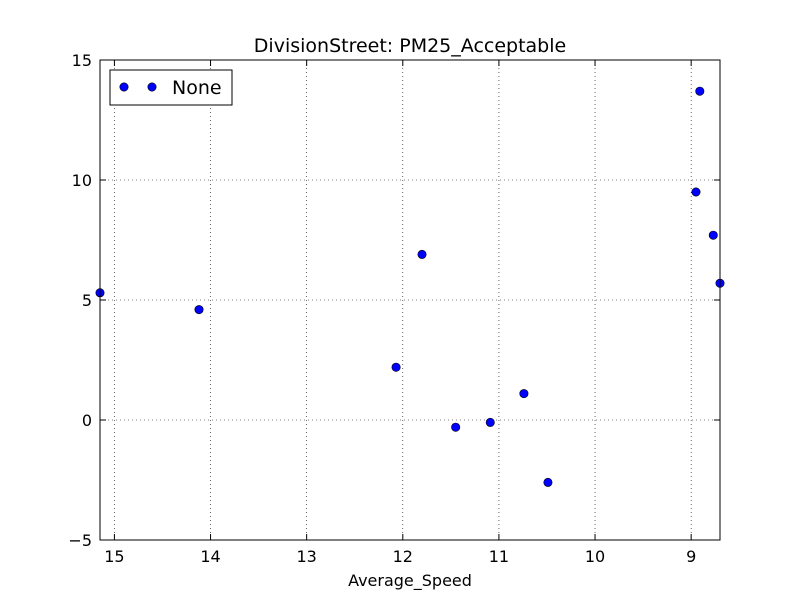  What do you see at coordinates (210, 556) in the screenshot?
I see `x-tick-label: 14` at bounding box center [210, 556].